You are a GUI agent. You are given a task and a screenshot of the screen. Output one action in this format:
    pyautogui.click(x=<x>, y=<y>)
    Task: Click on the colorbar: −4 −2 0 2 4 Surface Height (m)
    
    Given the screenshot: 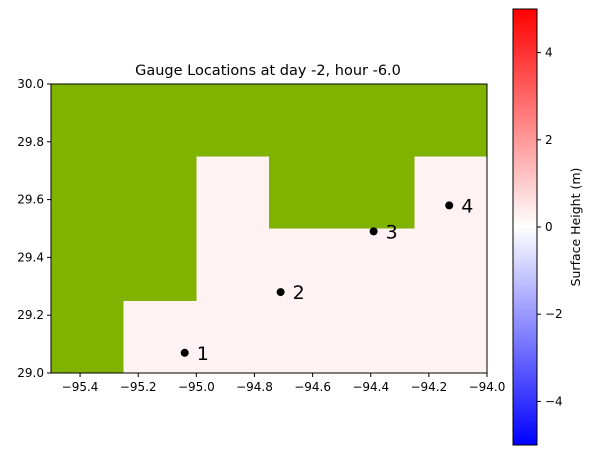 What is the action you would take?
    pyautogui.click(x=547, y=227)
    